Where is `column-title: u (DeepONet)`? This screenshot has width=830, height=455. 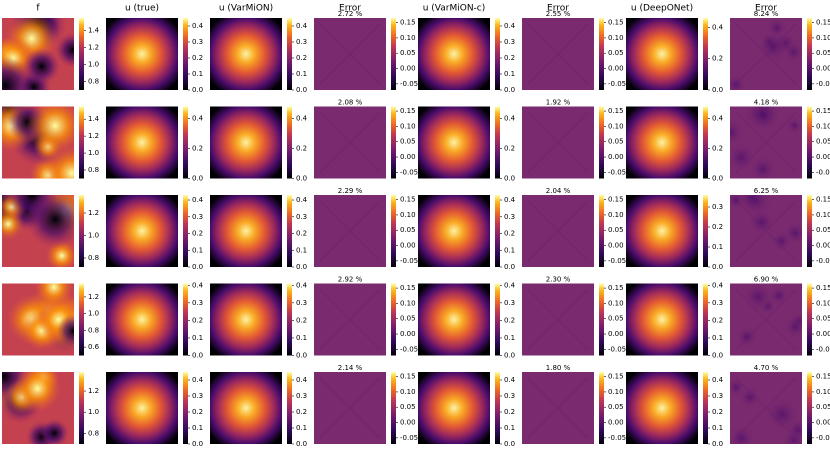
column-title: u (DeepONet) is located at coordinates (662, 9).